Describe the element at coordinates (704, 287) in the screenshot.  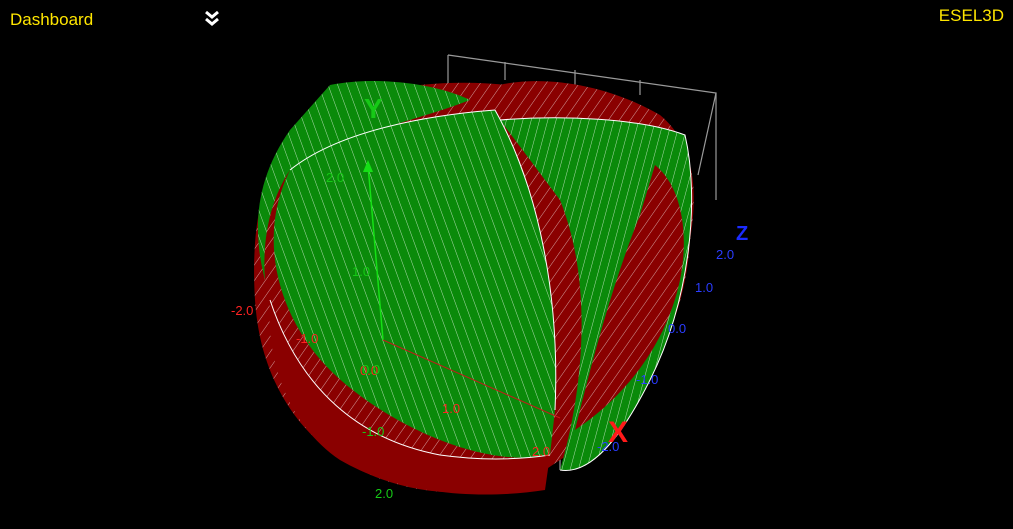
I see `z-tick: 1.0` at that location.